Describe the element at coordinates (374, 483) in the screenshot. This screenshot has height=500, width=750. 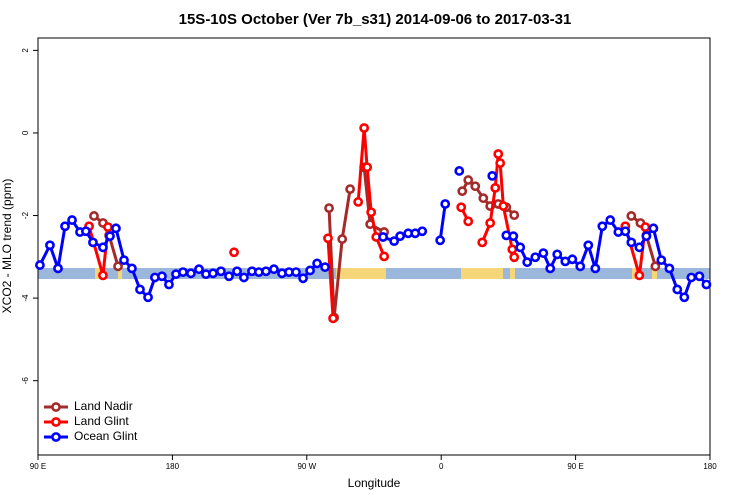
I see `x-axis-label: Longitude` at that location.